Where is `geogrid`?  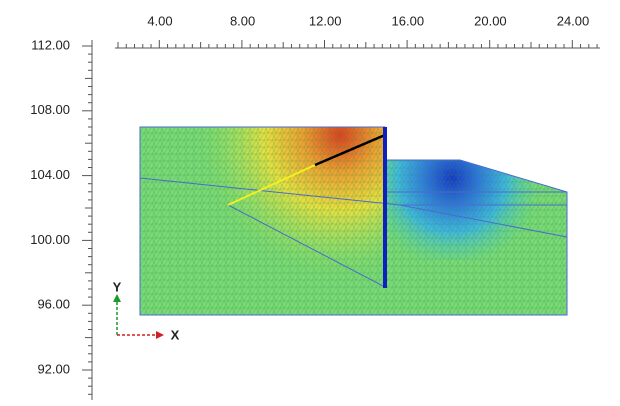 geogrid is located at coordinates (271, 185).